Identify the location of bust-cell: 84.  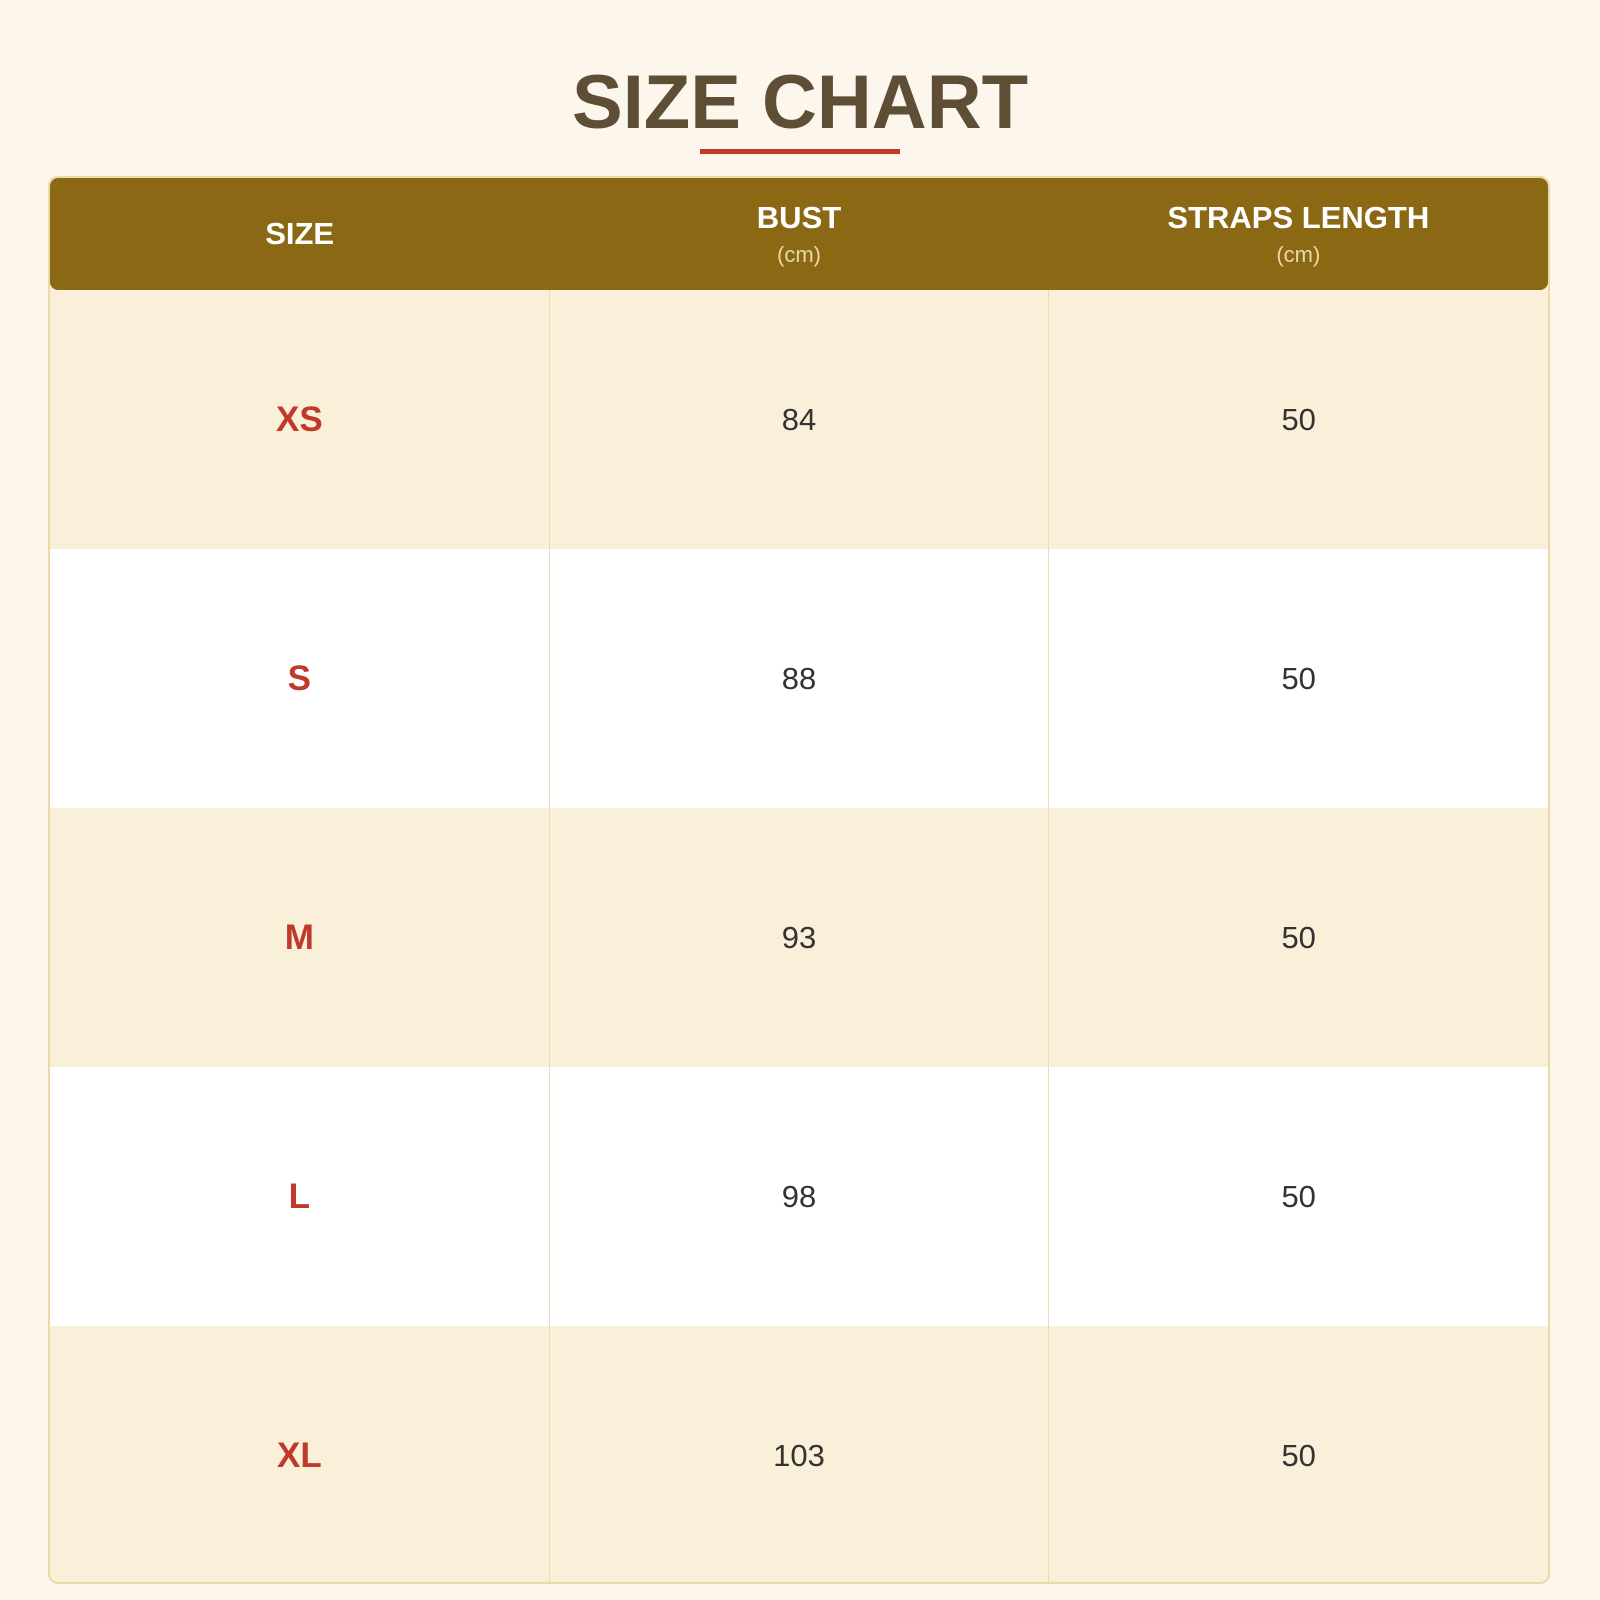
(800, 419).